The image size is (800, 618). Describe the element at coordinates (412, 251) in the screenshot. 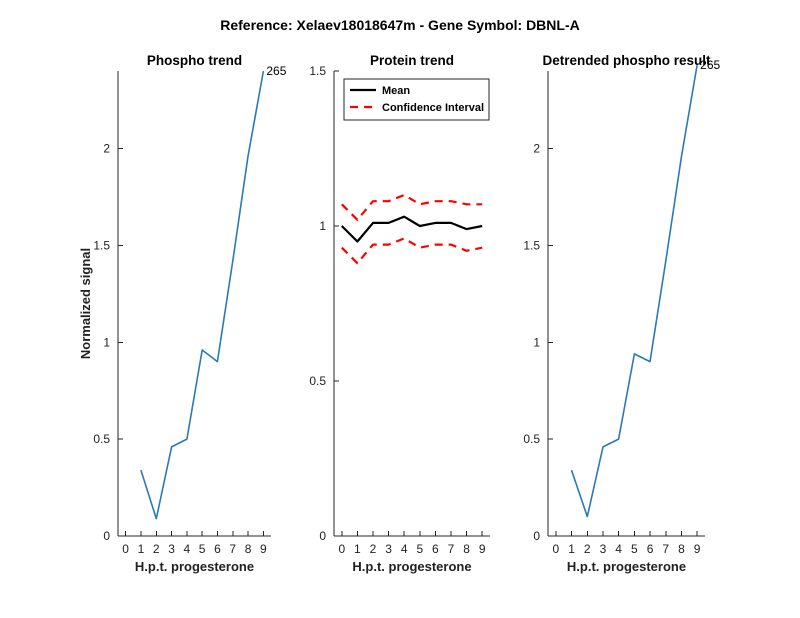

I see `ci-lower-line` at that location.